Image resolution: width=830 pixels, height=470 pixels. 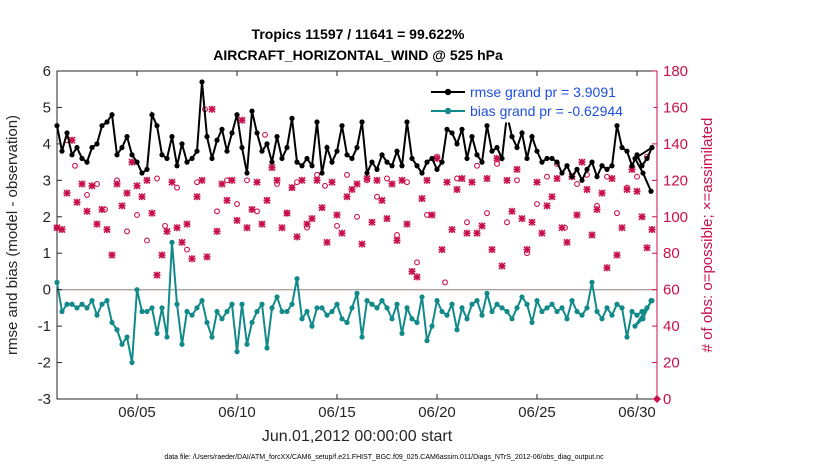 What do you see at coordinates (44, 363) in the screenshot?
I see `y-left-tick-label: -2` at bounding box center [44, 363].